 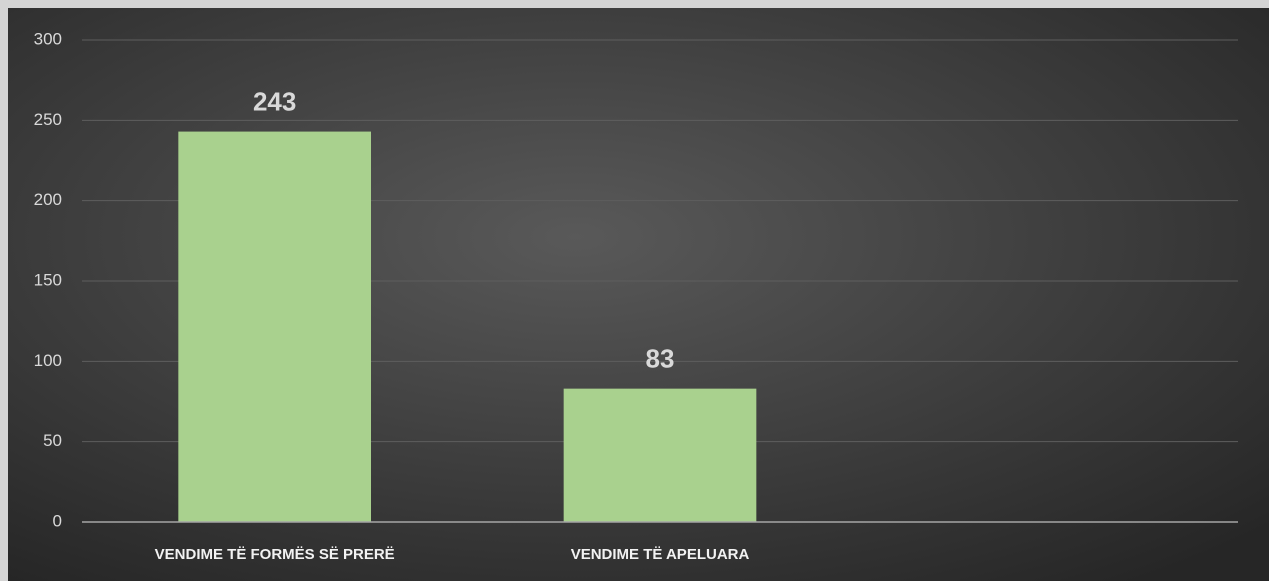 What do you see at coordinates (48, 360) in the screenshot?
I see `y-tick-label: 100` at bounding box center [48, 360].